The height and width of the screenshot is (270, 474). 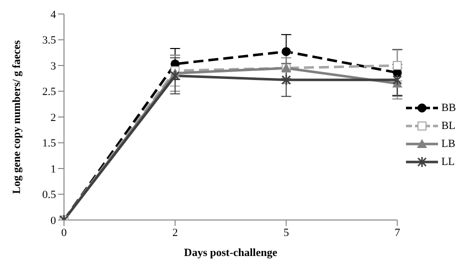 What do you see at coordinates (49, 144) in the screenshot?
I see `y-tick-label: 1.5` at bounding box center [49, 144].